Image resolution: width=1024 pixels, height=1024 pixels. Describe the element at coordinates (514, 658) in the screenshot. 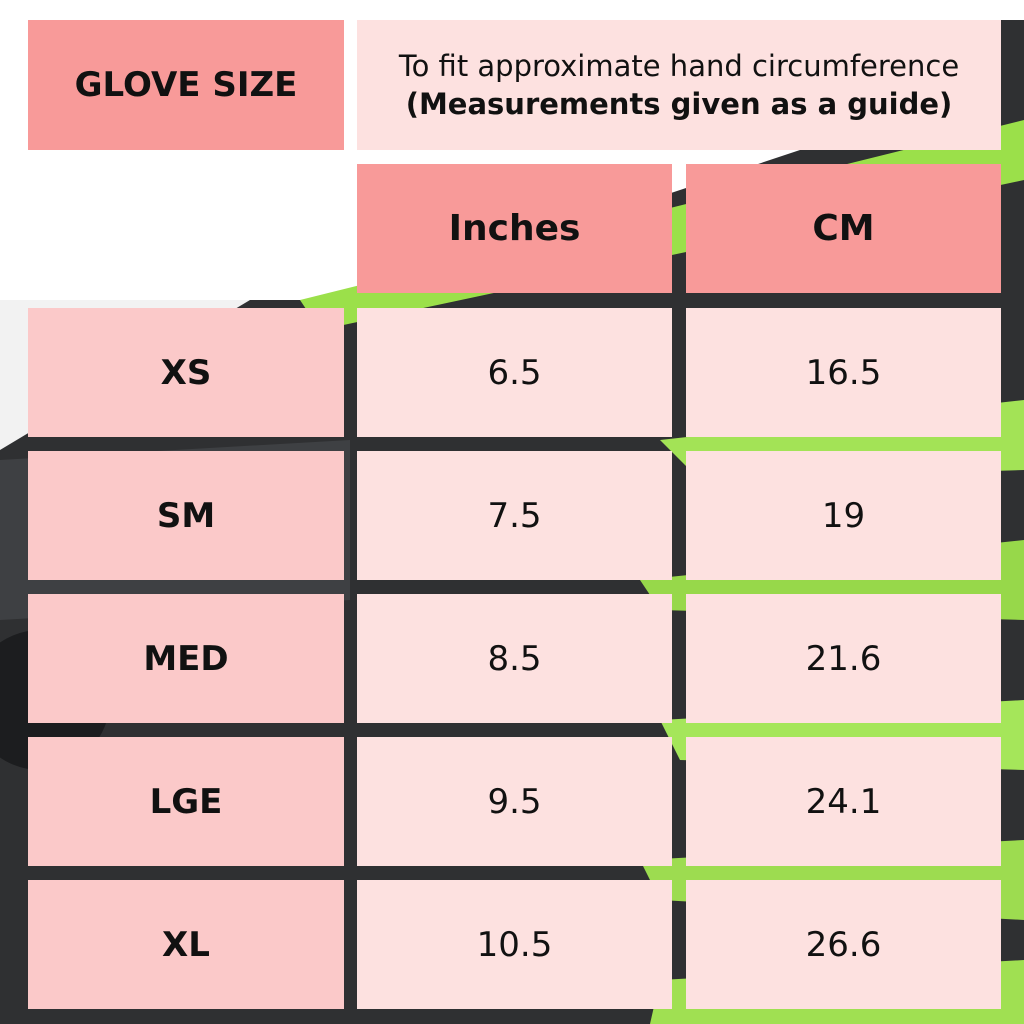

I see `inches-cell: 8.5` at that location.